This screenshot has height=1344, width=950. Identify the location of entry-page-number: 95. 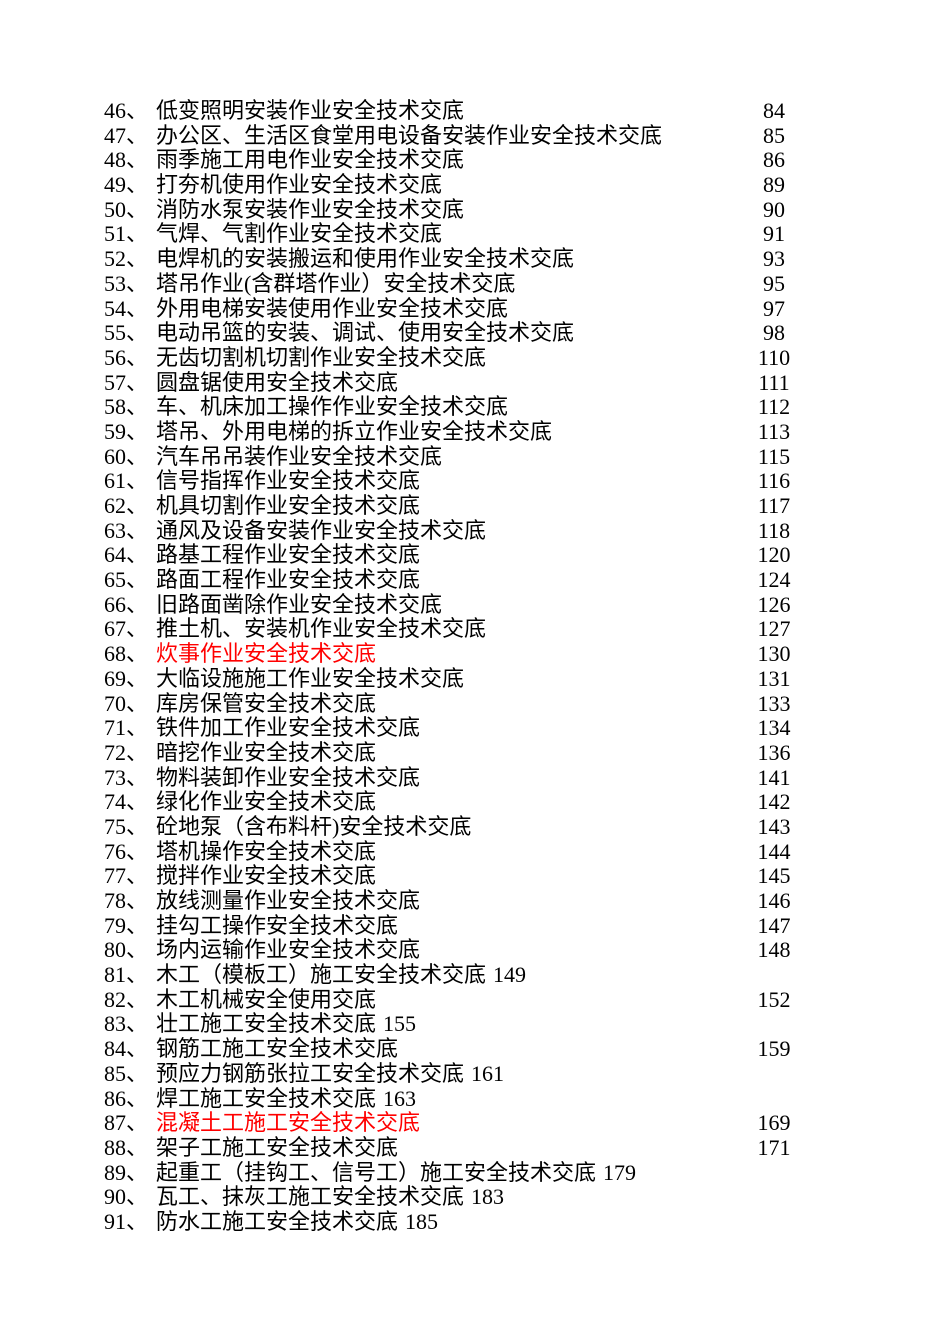
(774, 283).